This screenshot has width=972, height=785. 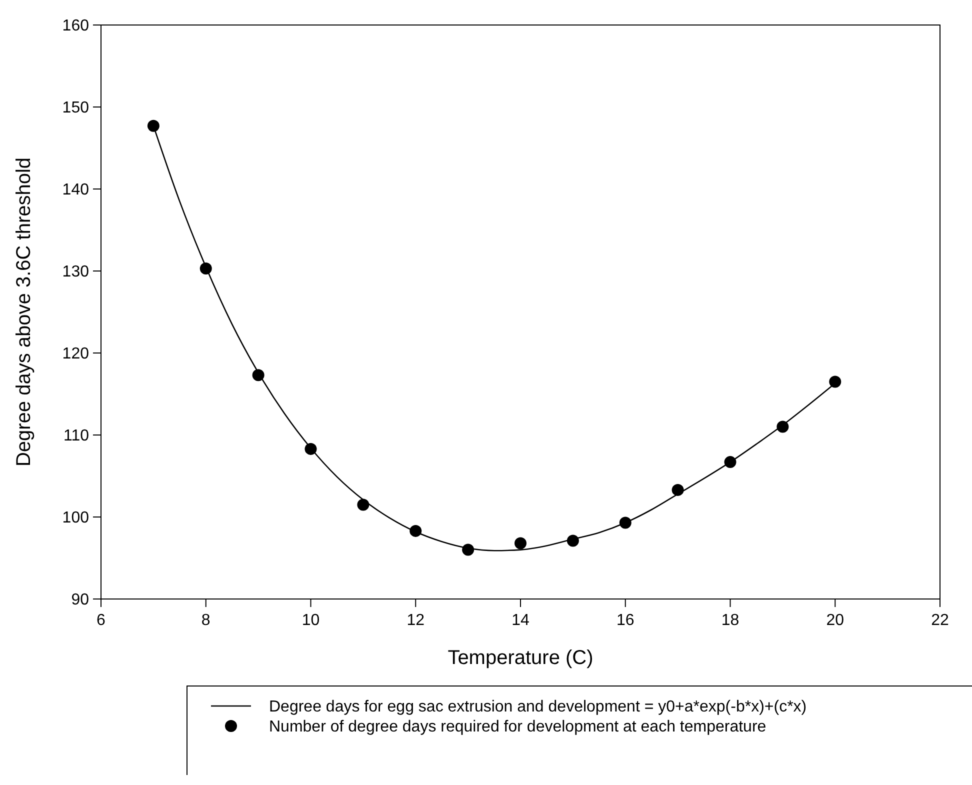 What do you see at coordinates (625, 620) in the screenshot?
I see `x-tick-label: 16` at bounding box center [625, 620].